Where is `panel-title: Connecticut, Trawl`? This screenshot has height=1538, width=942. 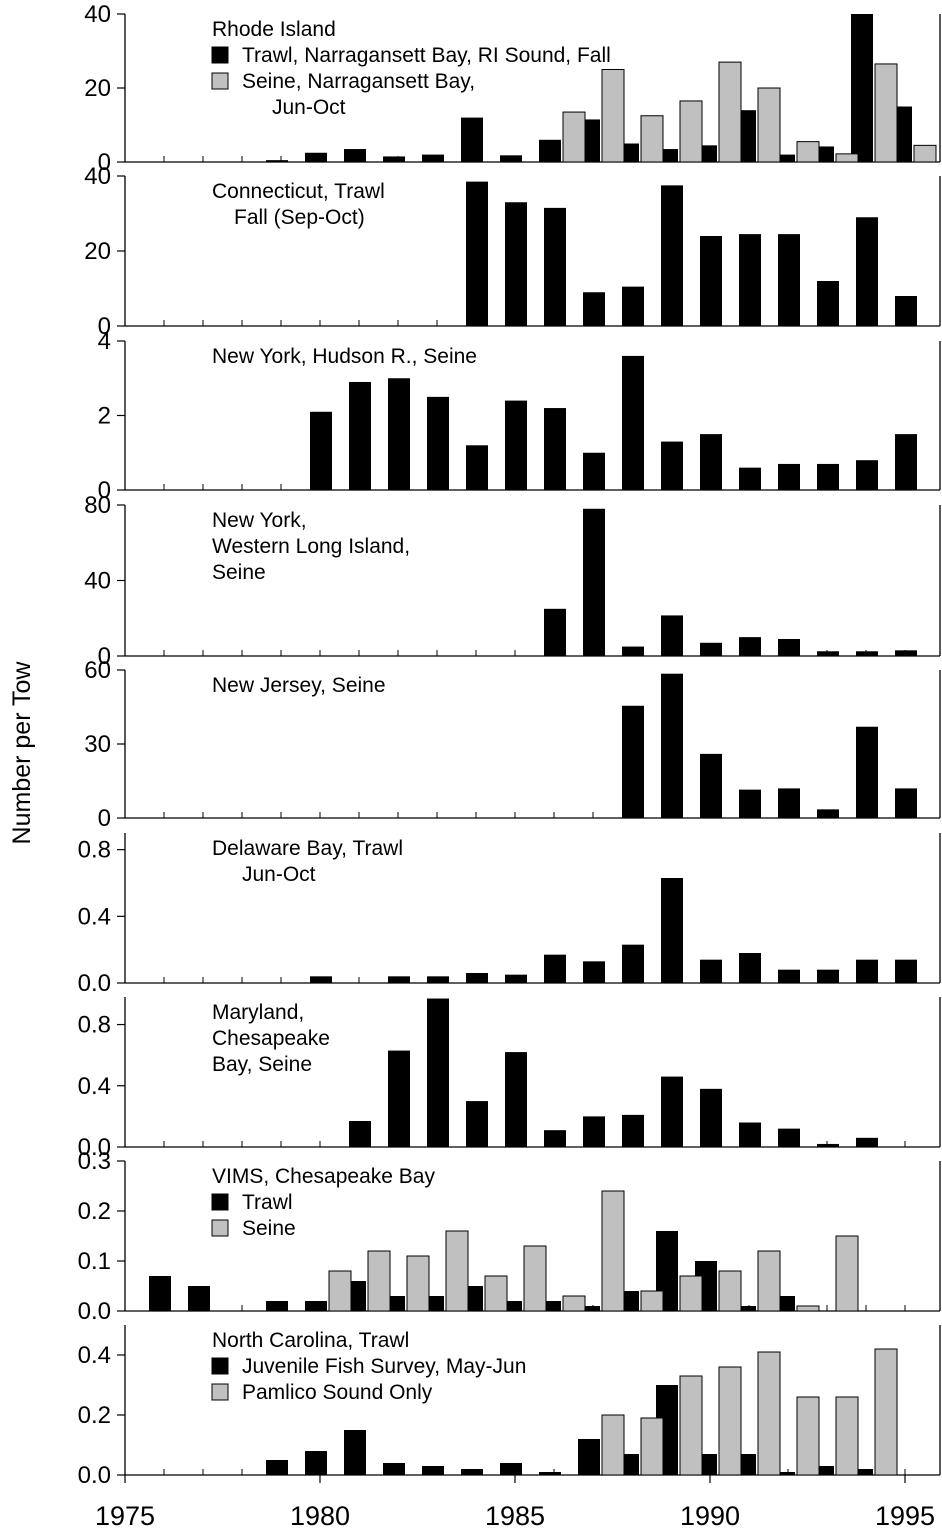 panel-title: Connecticut, Trawl is located at coordinates (298, 191).